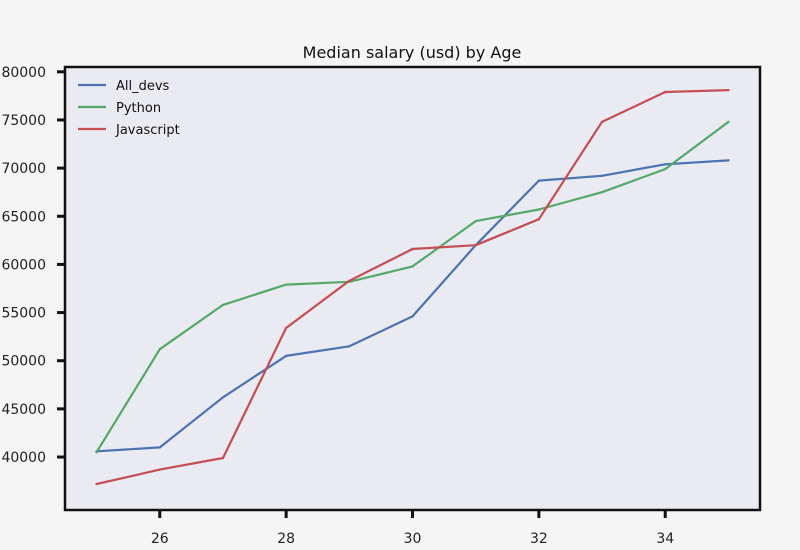  What do you see at coordinates (412, 52) in the screenshot?
I see `chart-title: Median salary (usd) by Age` at bounding box center [412, 52].